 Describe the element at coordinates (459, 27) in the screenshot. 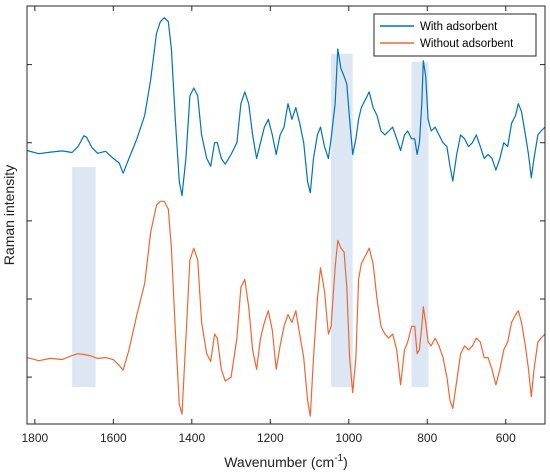

I see `legend-label-1: With adsorbent` at that location.